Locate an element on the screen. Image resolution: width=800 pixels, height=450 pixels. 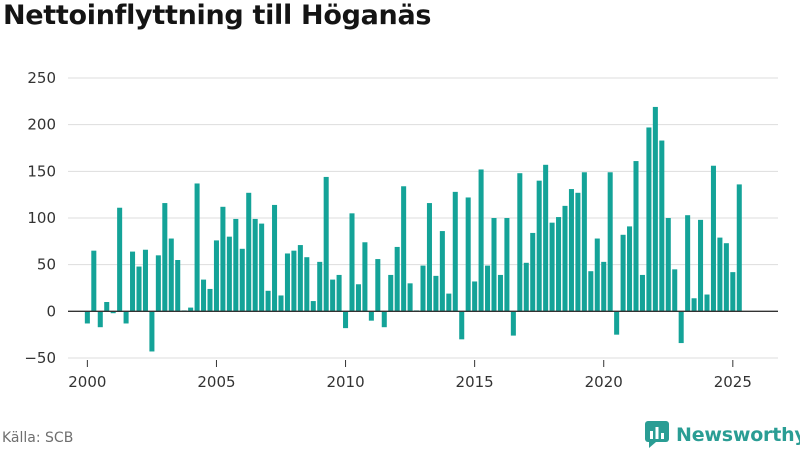
newsworthy-logo: Newsworthy is located at coordinates (722, 435).